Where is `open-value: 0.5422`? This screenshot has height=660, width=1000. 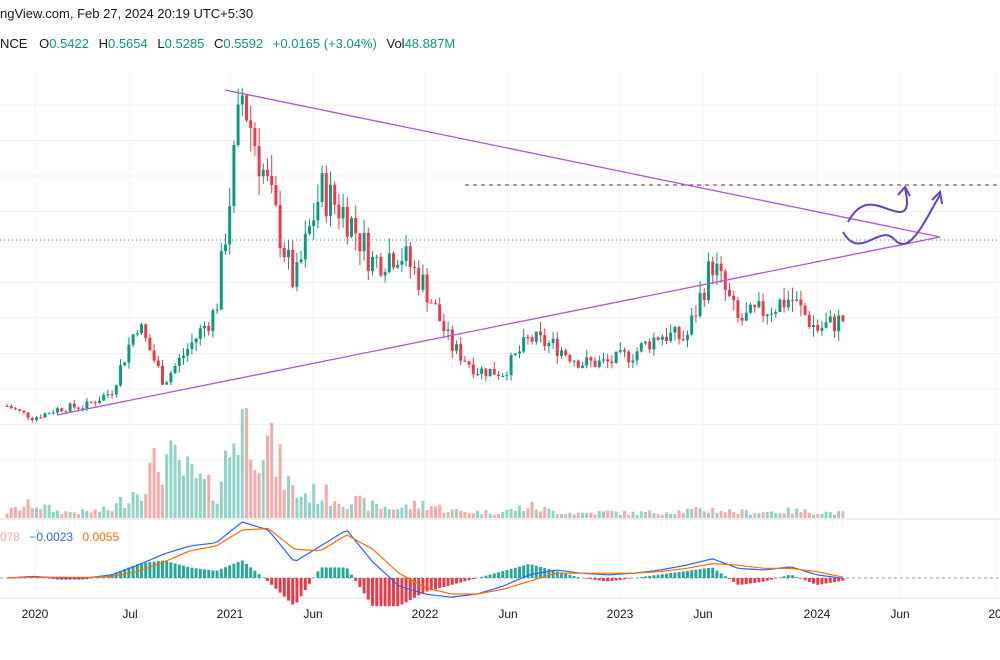 open-value: 0.5422 is located at coordinates (69, 43).